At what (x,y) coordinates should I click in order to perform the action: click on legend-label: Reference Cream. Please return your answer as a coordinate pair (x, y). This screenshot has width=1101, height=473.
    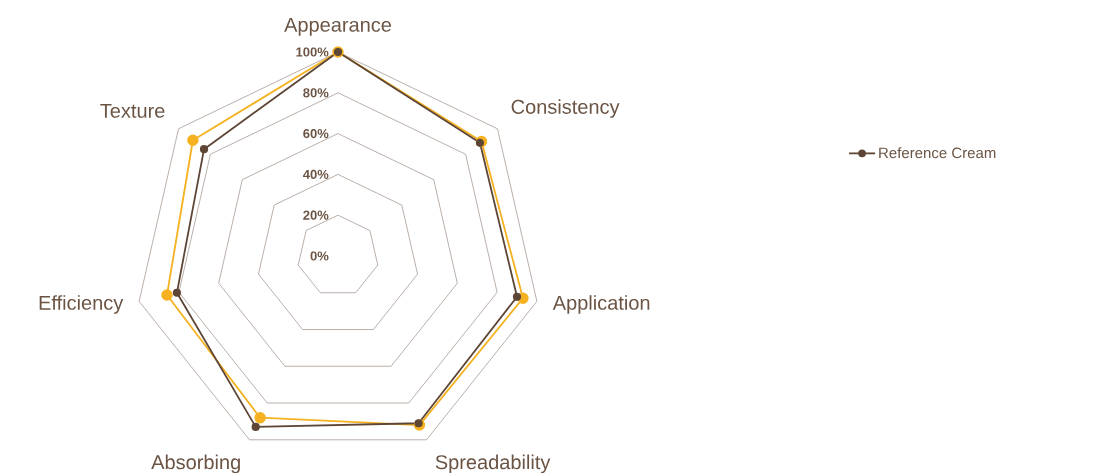
    Looking at the image, I should click on (937, 153).